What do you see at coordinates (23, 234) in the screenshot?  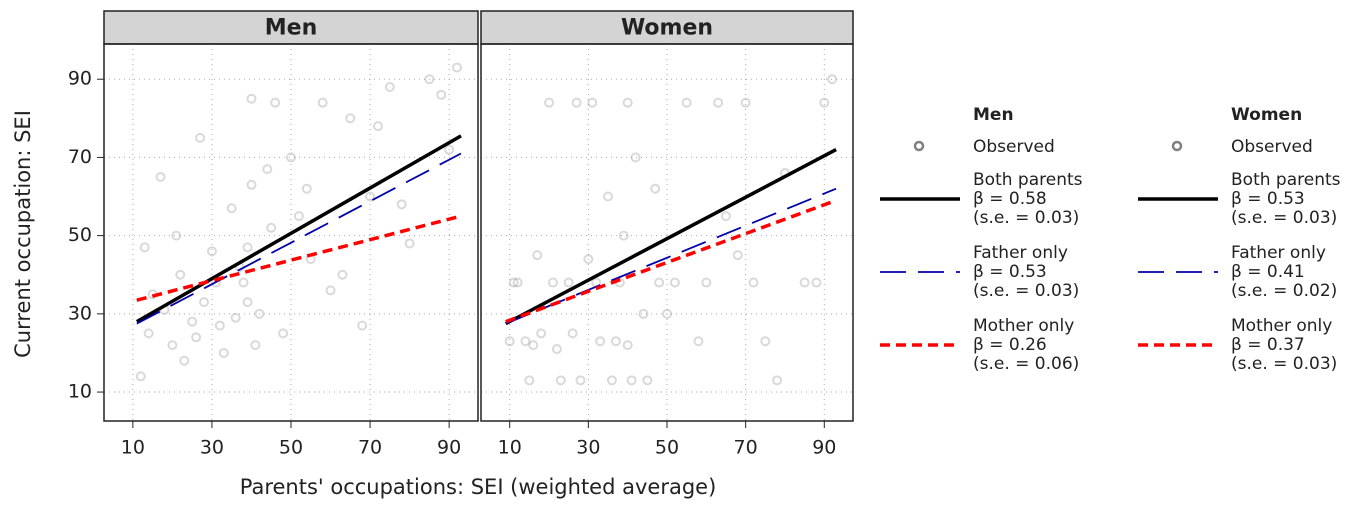 I see `y-axis-label: Current occupation: SEI` at bounding box center [23, 234].